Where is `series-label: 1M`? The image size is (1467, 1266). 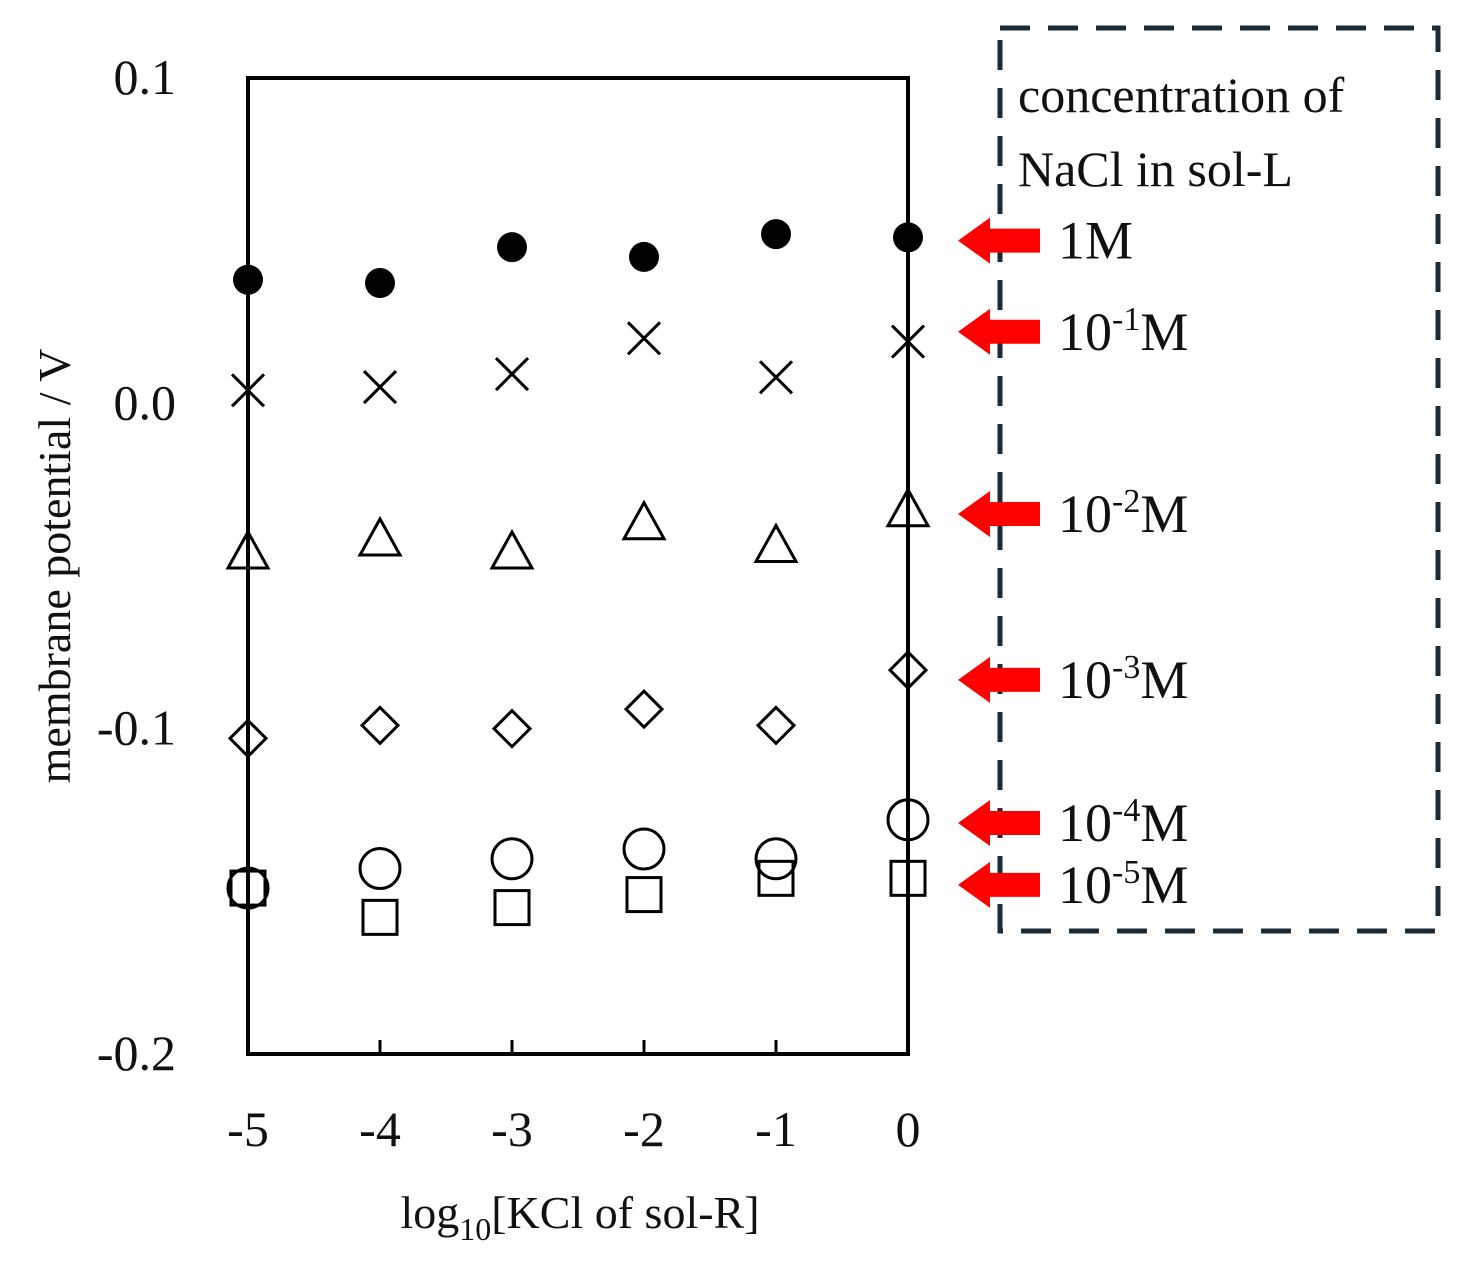
series-label: 1M is located at coordinates (1045, 241).